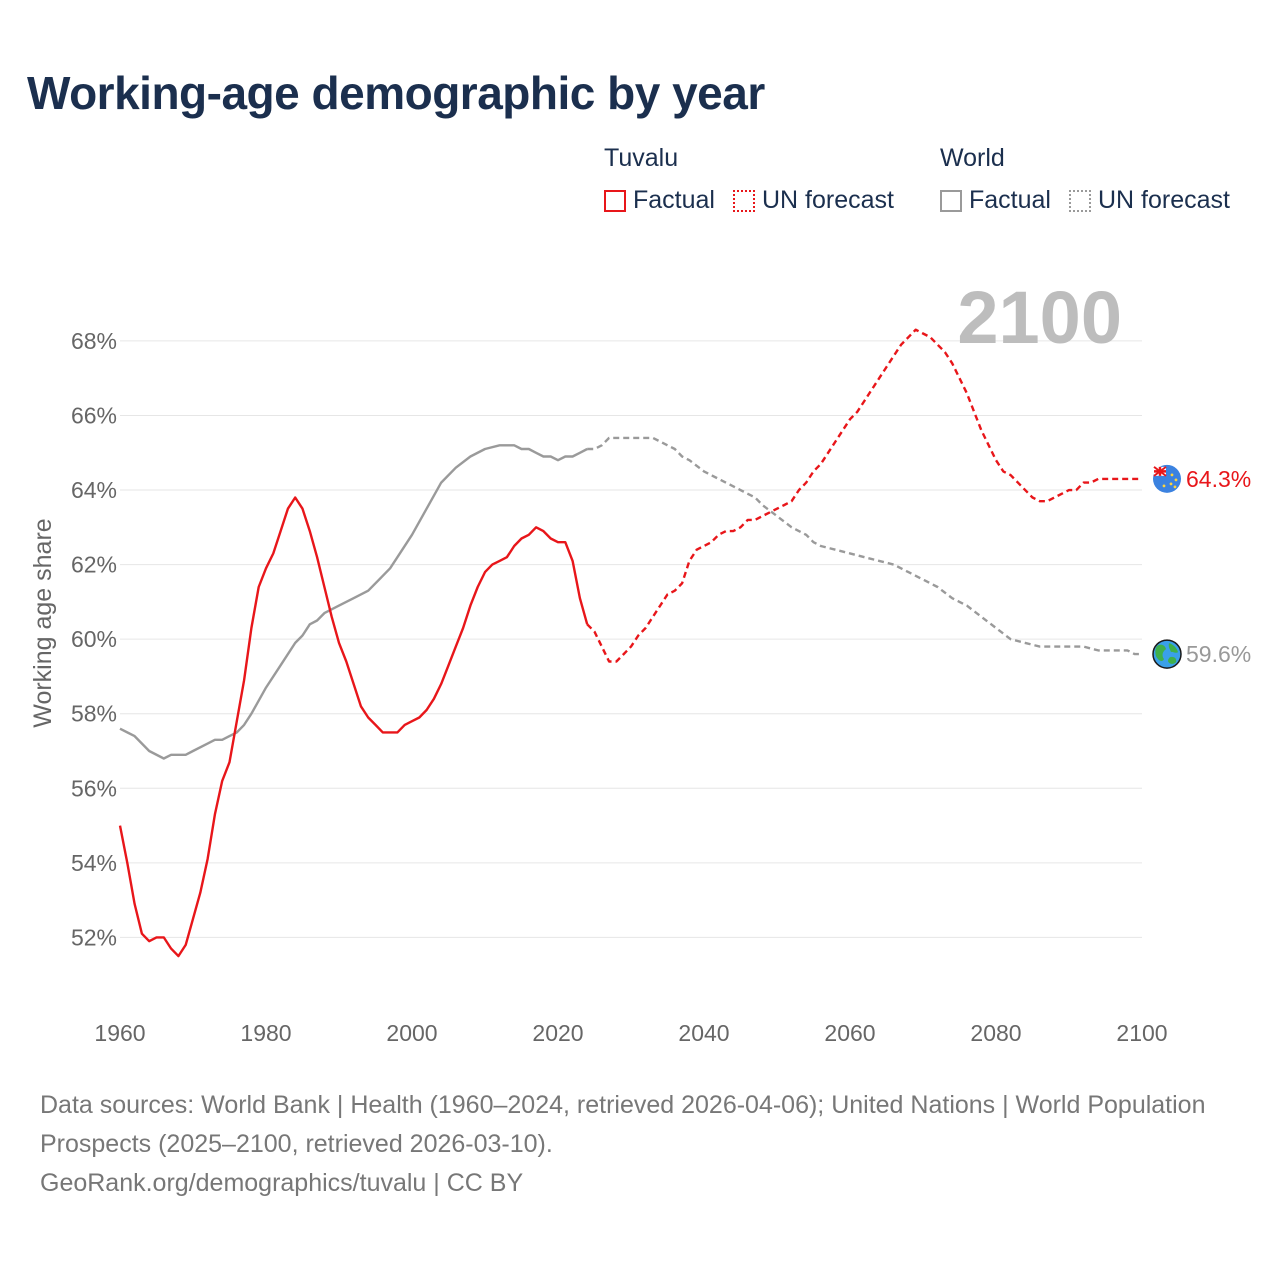  Describe the element at coordinates (1201, 566) in the screenshot. I see `end-markers: 64.3% 59.6%` at that location.